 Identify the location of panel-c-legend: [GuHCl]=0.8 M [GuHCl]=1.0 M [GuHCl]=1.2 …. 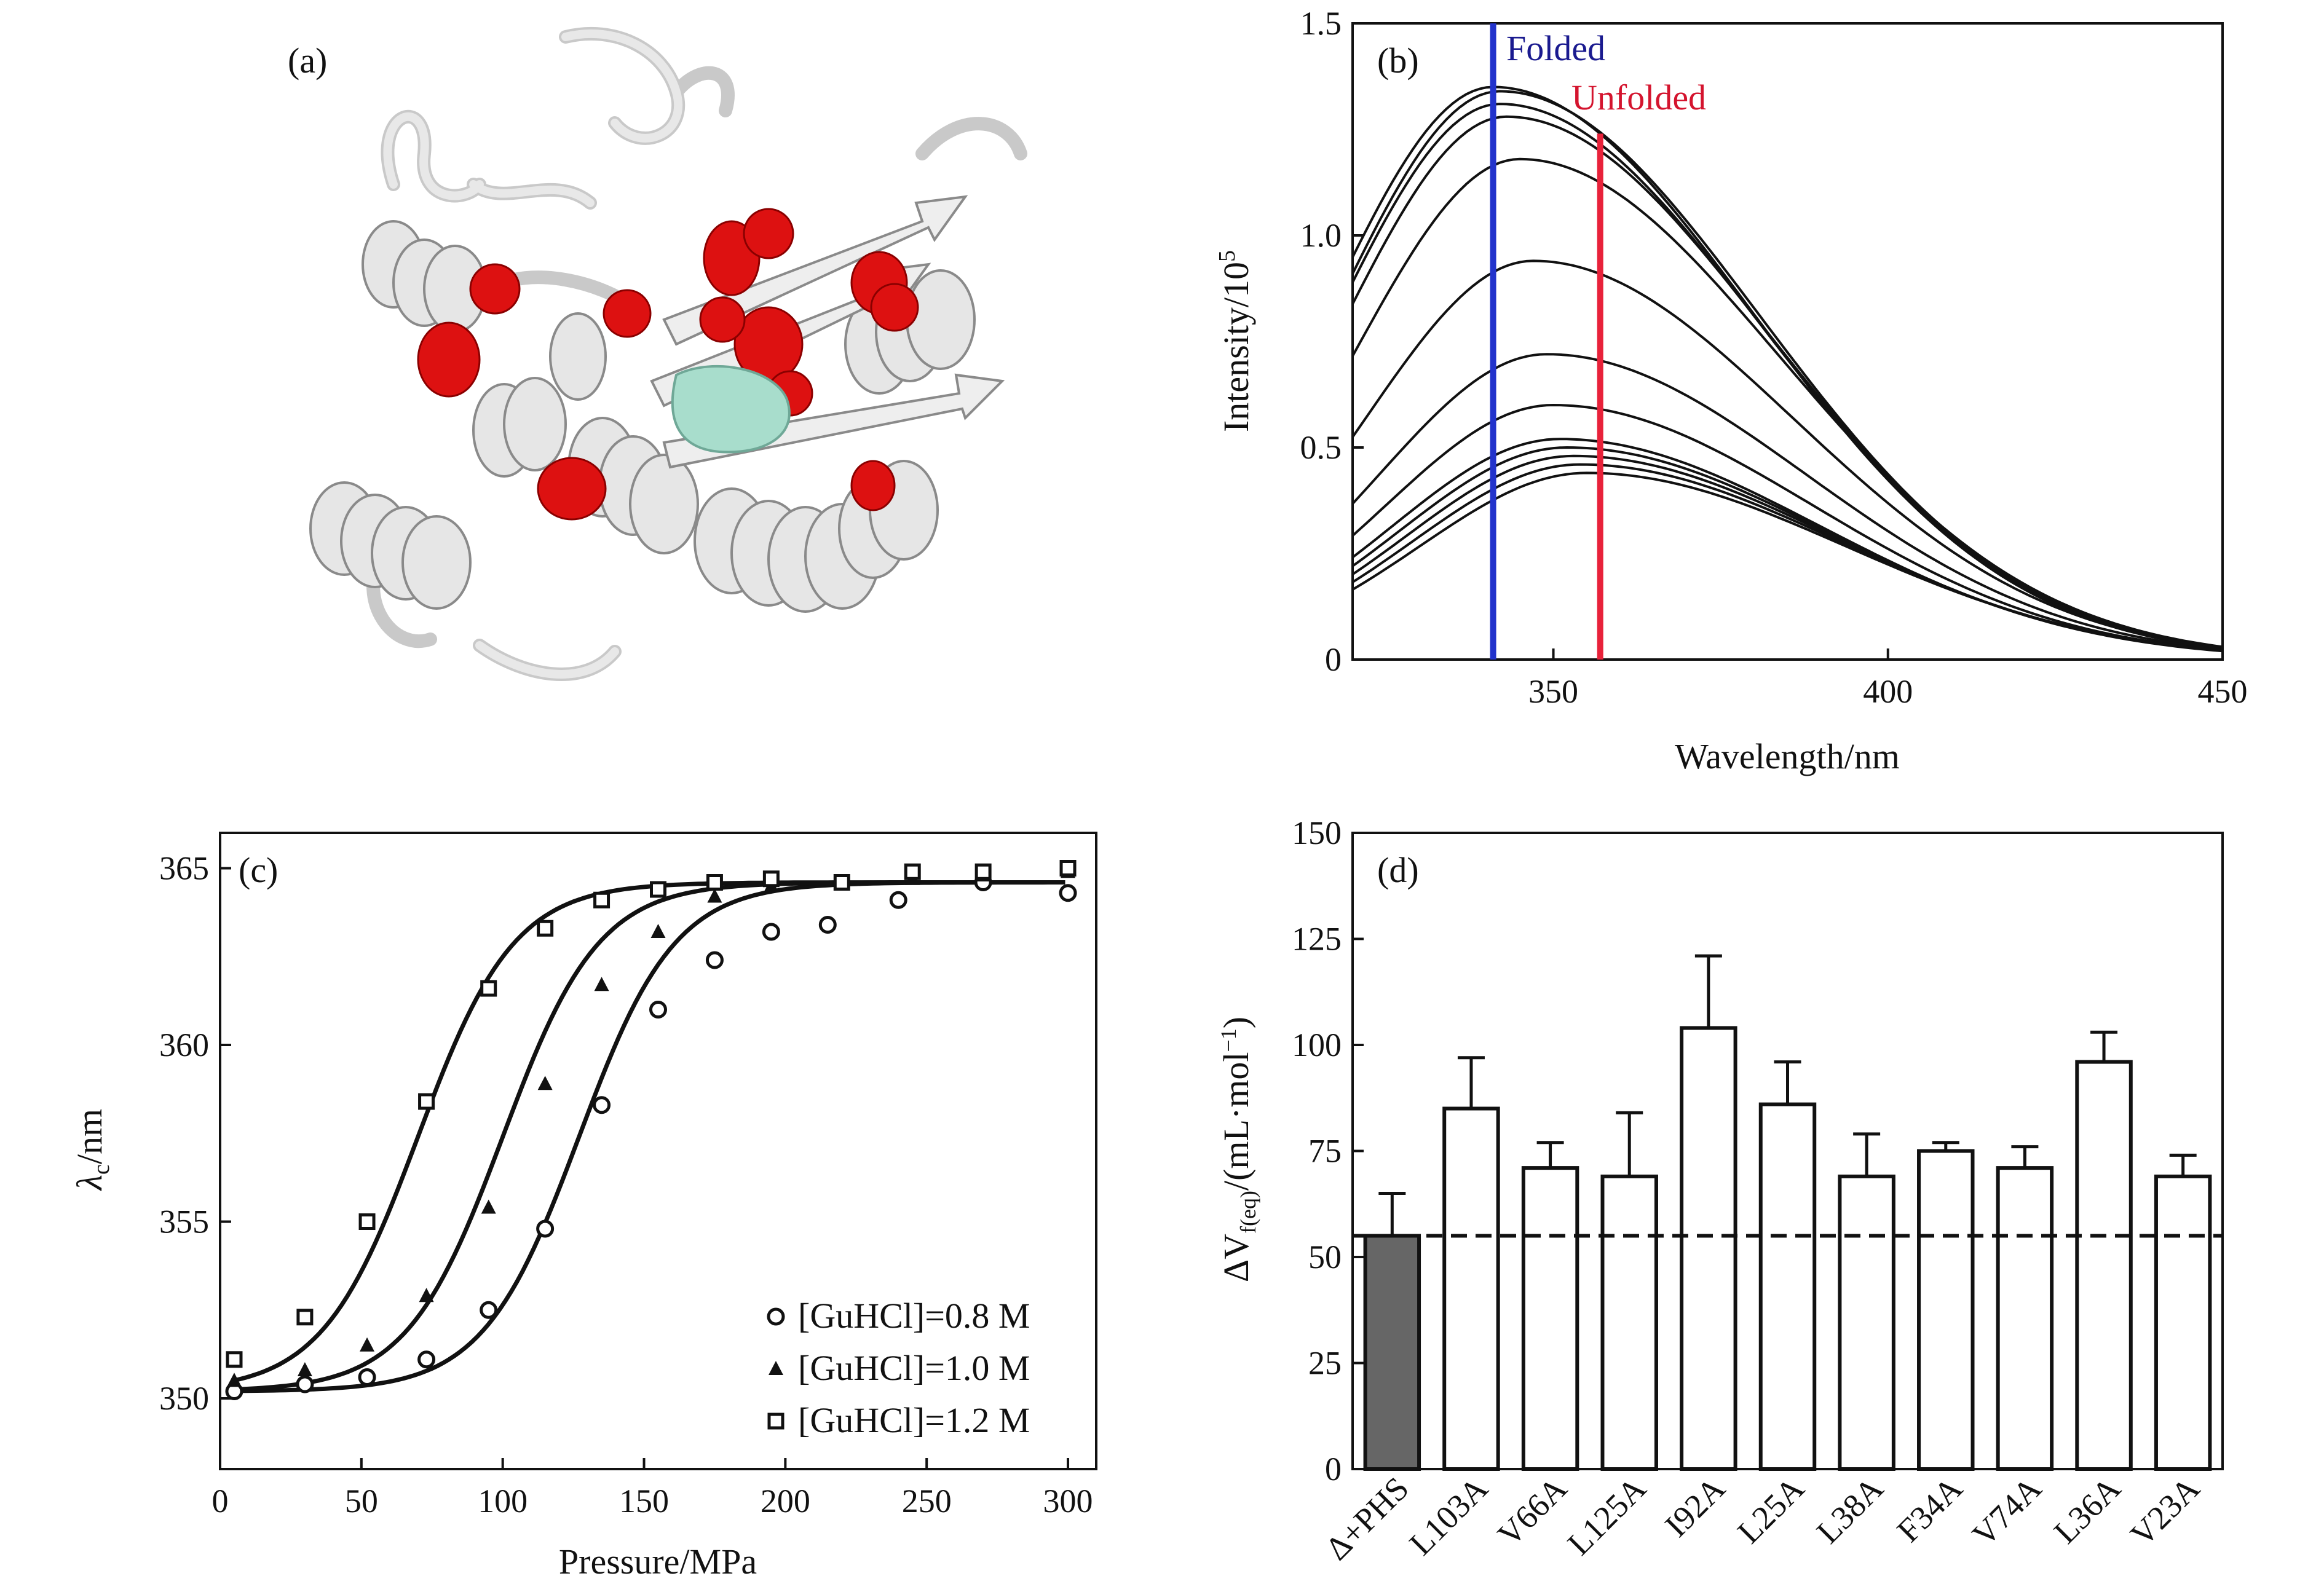
(898, 1368).